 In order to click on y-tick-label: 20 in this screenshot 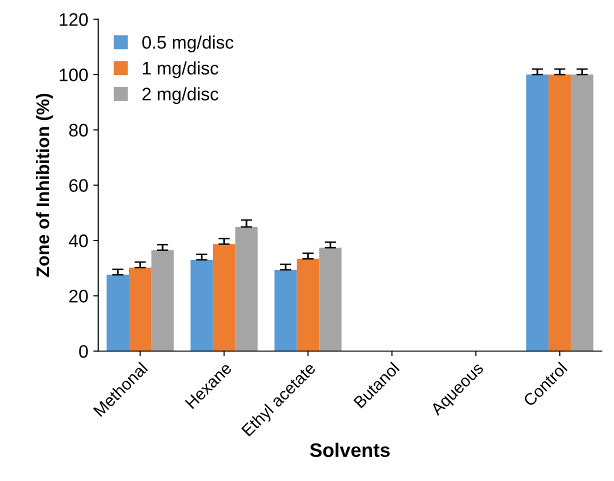, I will do `click(78, 296)`.